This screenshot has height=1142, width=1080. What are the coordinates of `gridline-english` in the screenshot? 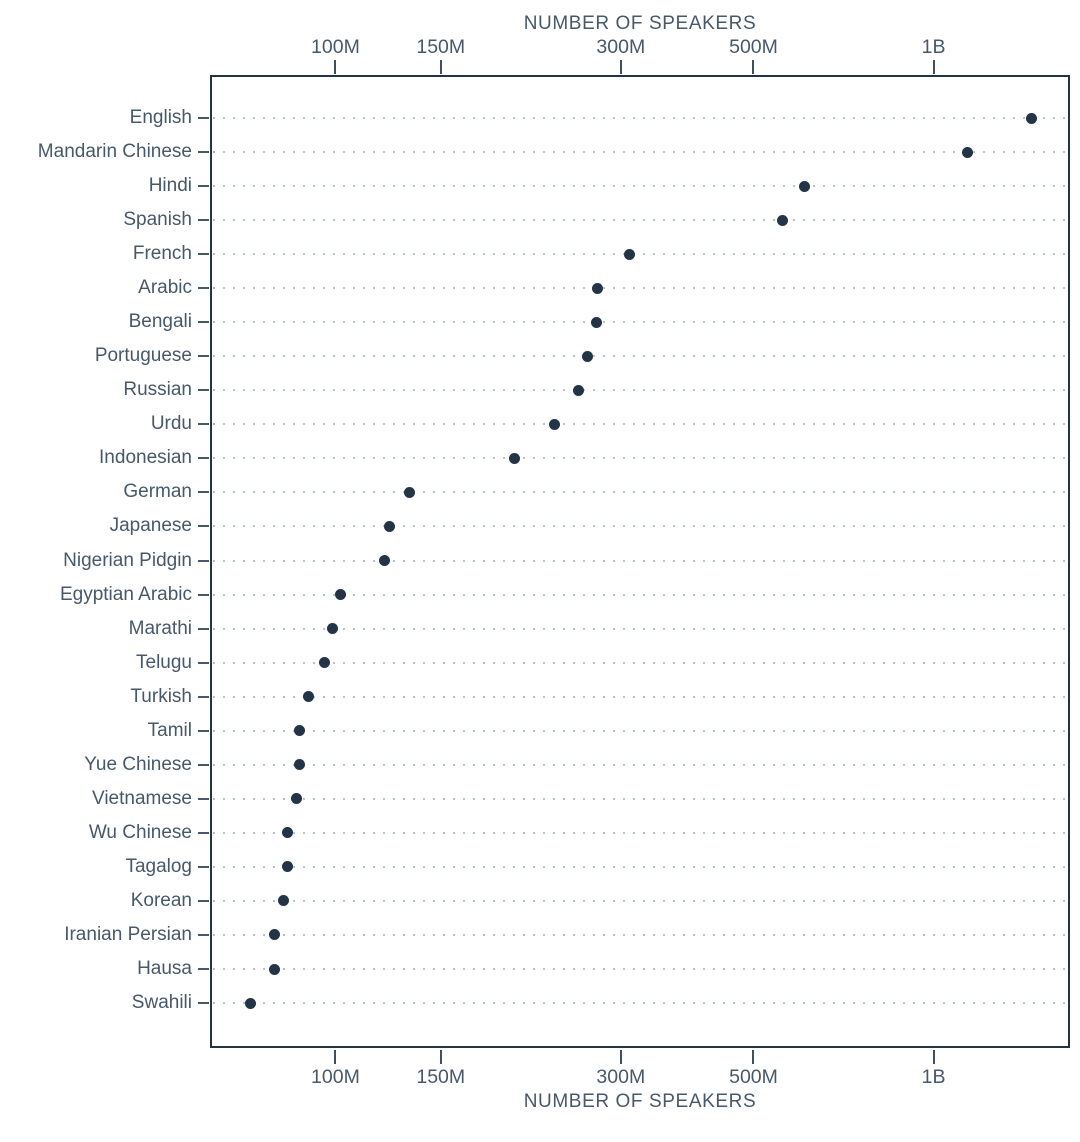 It's located at (640, 118).